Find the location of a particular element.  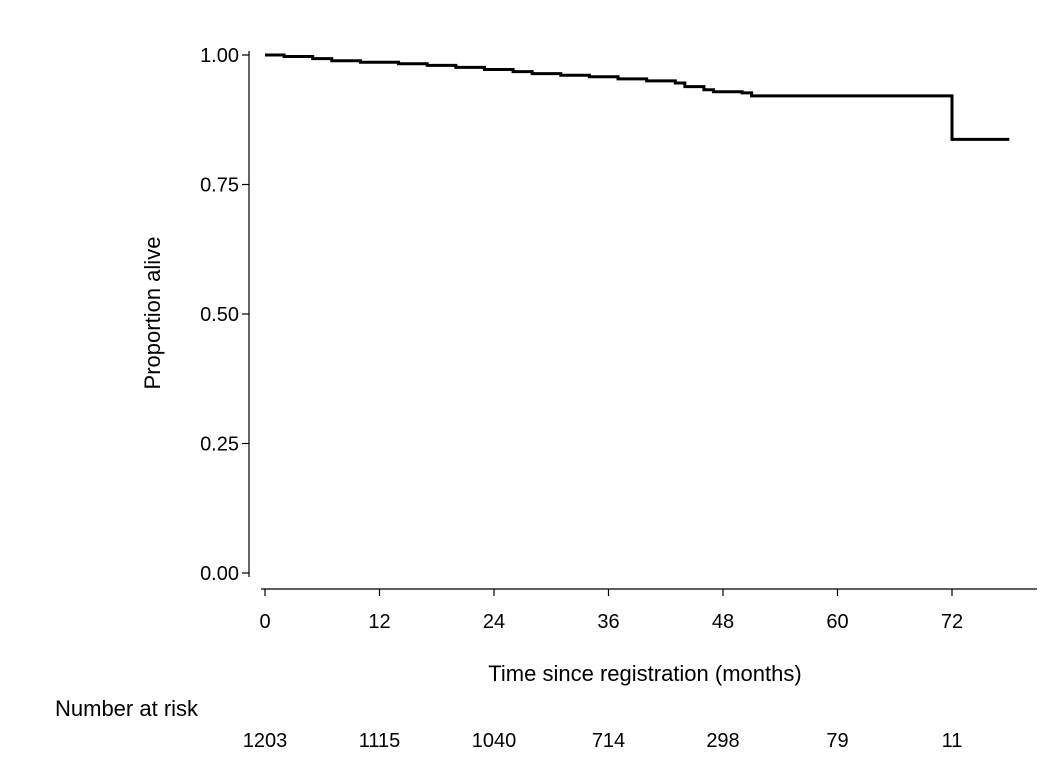

risk-value-5: 79 is located at coordinates (837, 741).